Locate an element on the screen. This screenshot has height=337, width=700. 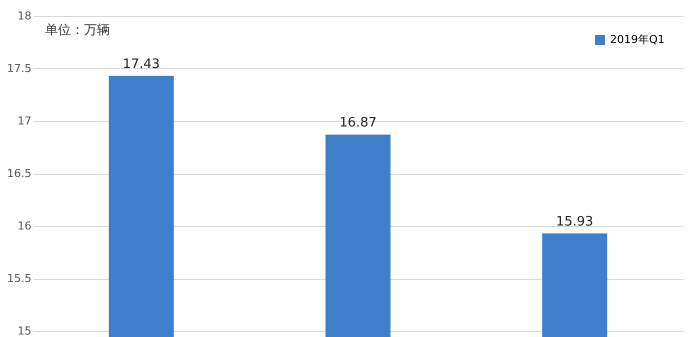
y-tick-label: 16 is located at coordinates (25, 226).